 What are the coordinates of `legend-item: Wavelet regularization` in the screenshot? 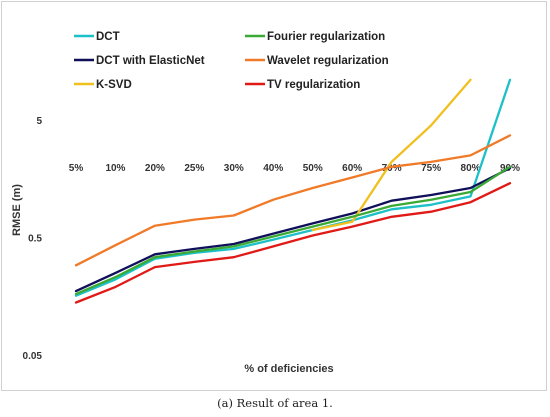 It's located at (317, 61).